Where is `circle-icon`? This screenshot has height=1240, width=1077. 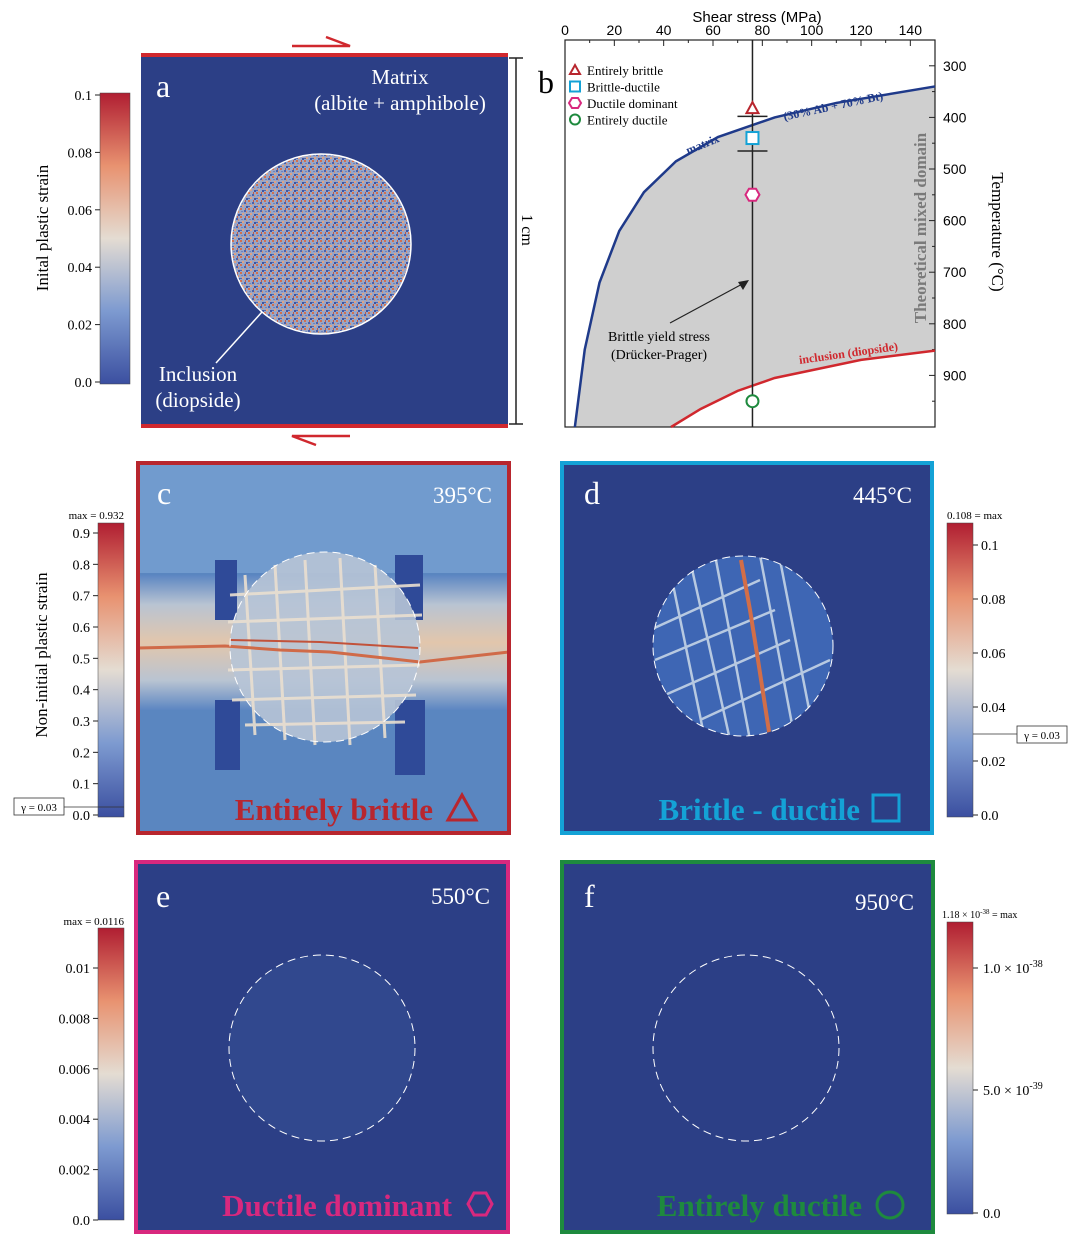 circle-icon is located at coordinates (890, 1205).